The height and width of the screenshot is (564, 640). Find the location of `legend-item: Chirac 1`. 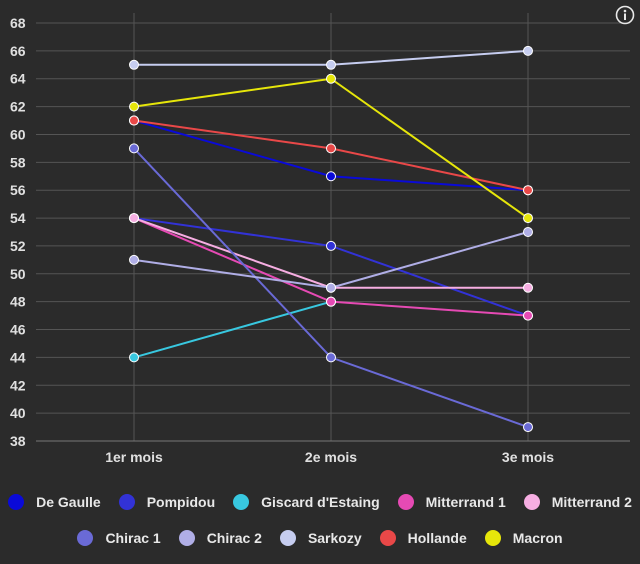

legend-item: Chirac 1 is located at coordinates (119, 538).